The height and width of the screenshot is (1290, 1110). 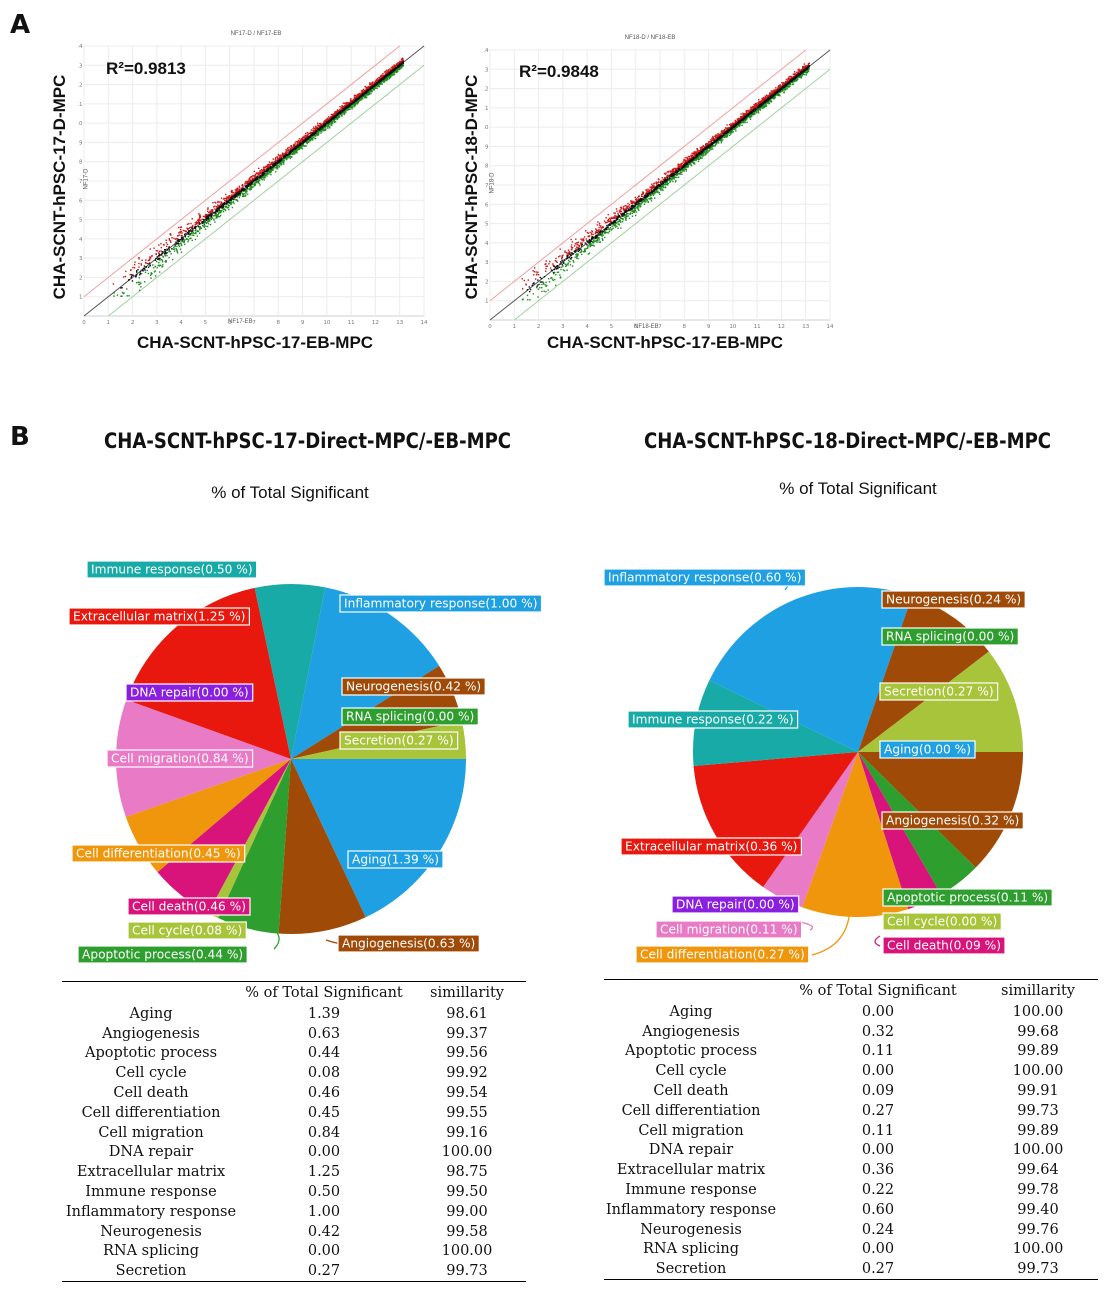 I want to click on plot1-top-title: NF17-D / NF17-EB, so click(x=256, y=34).